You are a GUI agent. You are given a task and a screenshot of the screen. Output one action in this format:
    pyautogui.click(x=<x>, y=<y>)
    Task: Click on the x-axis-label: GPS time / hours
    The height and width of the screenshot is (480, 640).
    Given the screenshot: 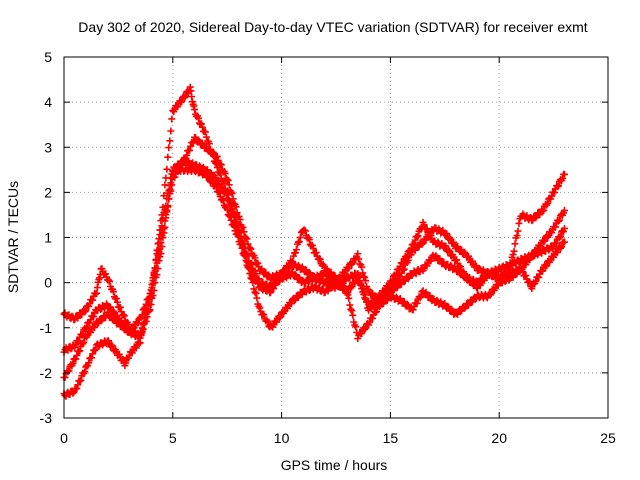 What is the action you would take?
    pyautogui.click(x=334, y=465)
    